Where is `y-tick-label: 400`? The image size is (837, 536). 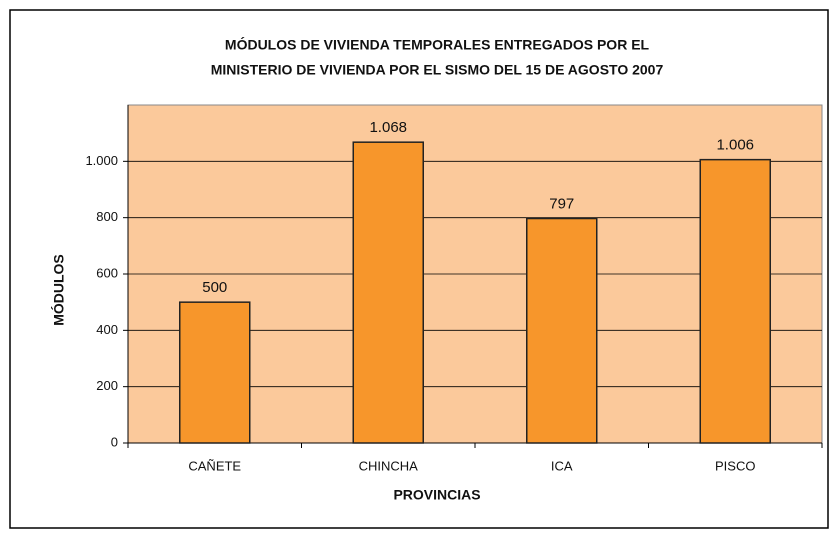
y-tick-label: 400 is located at coordinates (107, 329).